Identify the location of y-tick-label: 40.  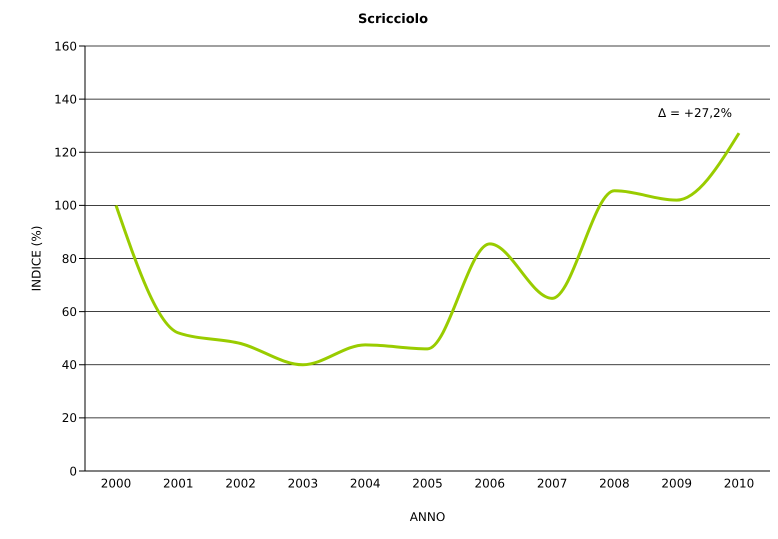
(69, 365).